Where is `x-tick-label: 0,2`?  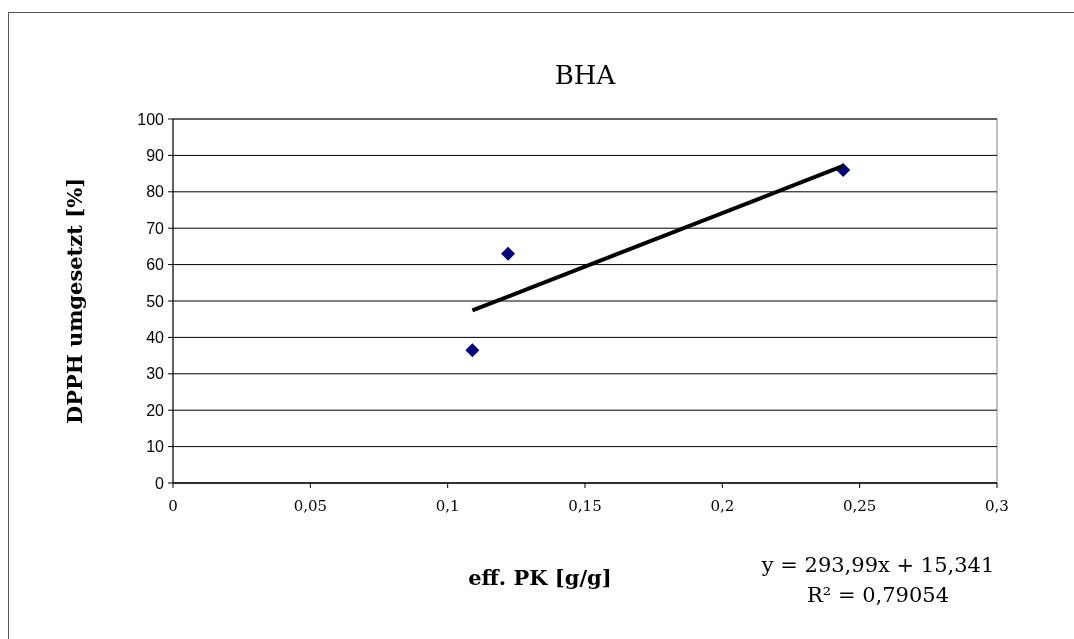
x-tick-label: 0,2 is located at coordinates (722, 506).